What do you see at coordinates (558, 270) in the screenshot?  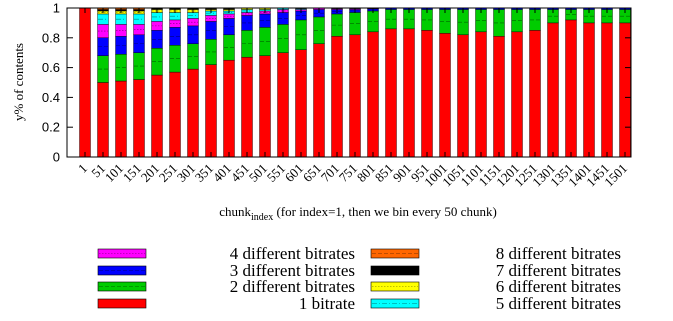 I see `legend-label: 7 different bitrates` at bounding box center [558, 270].